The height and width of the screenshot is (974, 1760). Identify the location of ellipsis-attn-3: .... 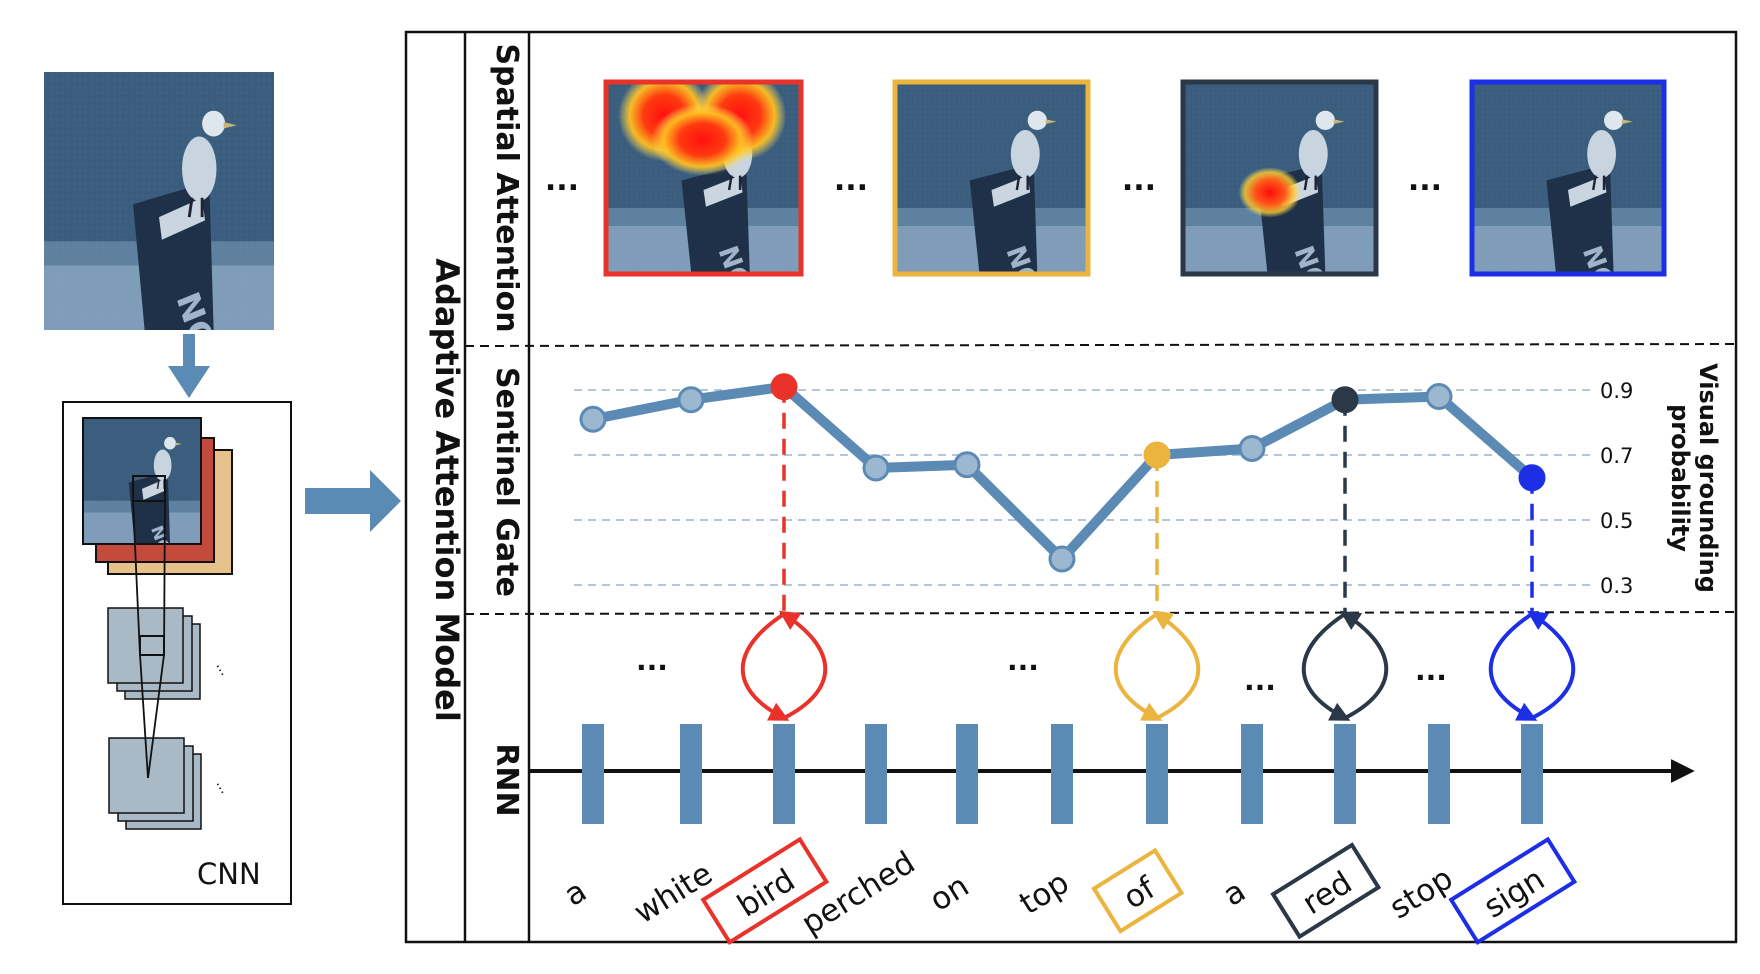
(1139, 180).